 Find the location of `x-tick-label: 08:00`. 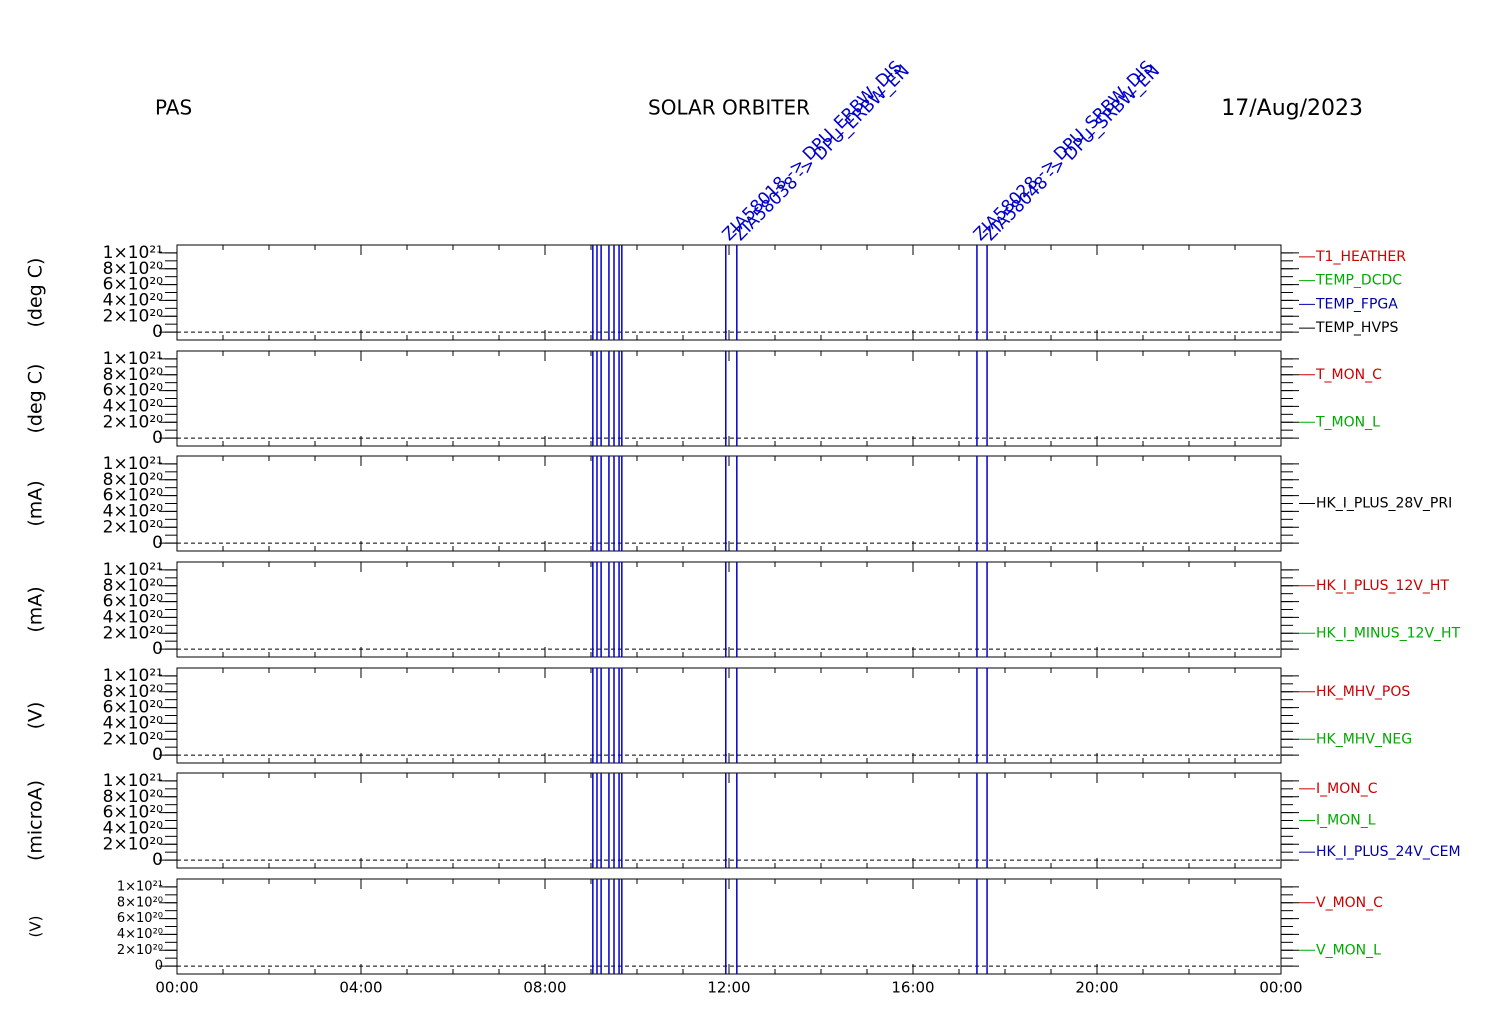

x-tick-label: 08:00 is located at coordinates (544, 988).